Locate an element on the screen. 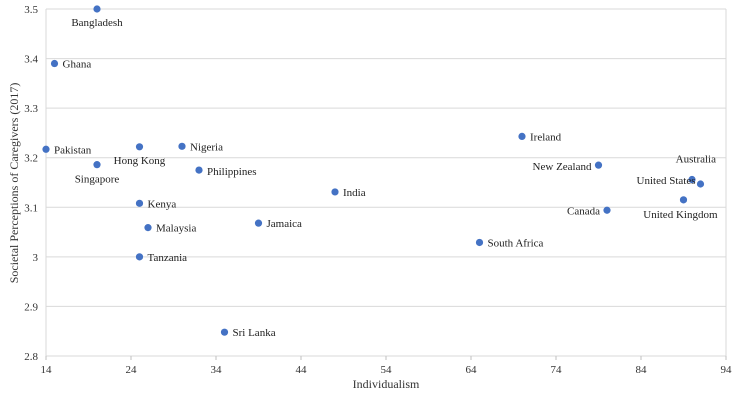 The image size is (739, 400). point-label: Philippines is located at coordinates (232, 172).